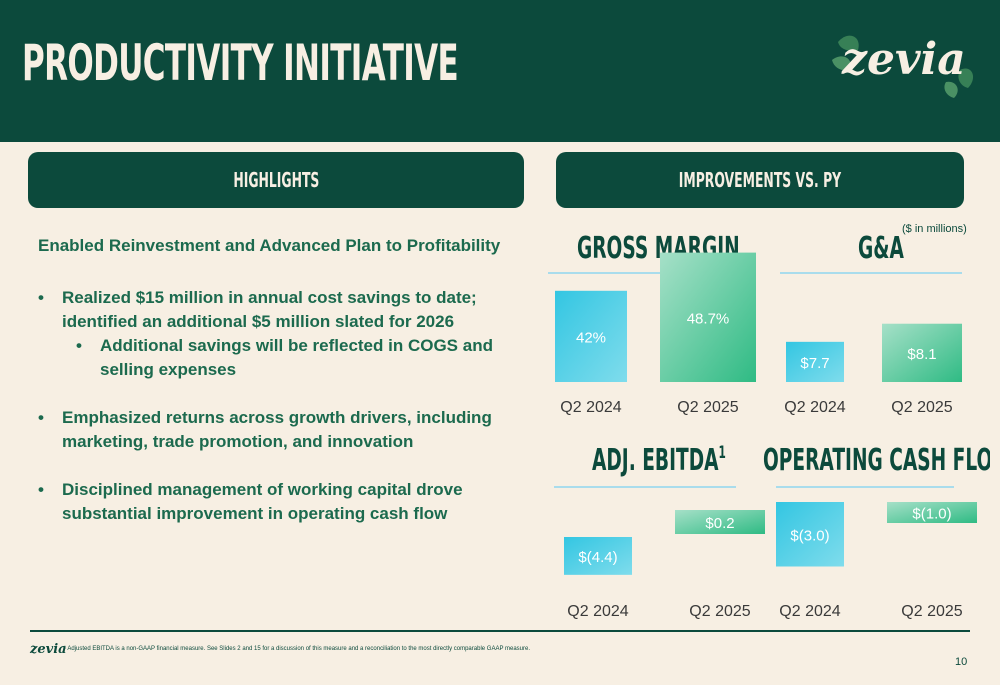  I want to click on chart-title-superscript: 1, so click(722, 453).